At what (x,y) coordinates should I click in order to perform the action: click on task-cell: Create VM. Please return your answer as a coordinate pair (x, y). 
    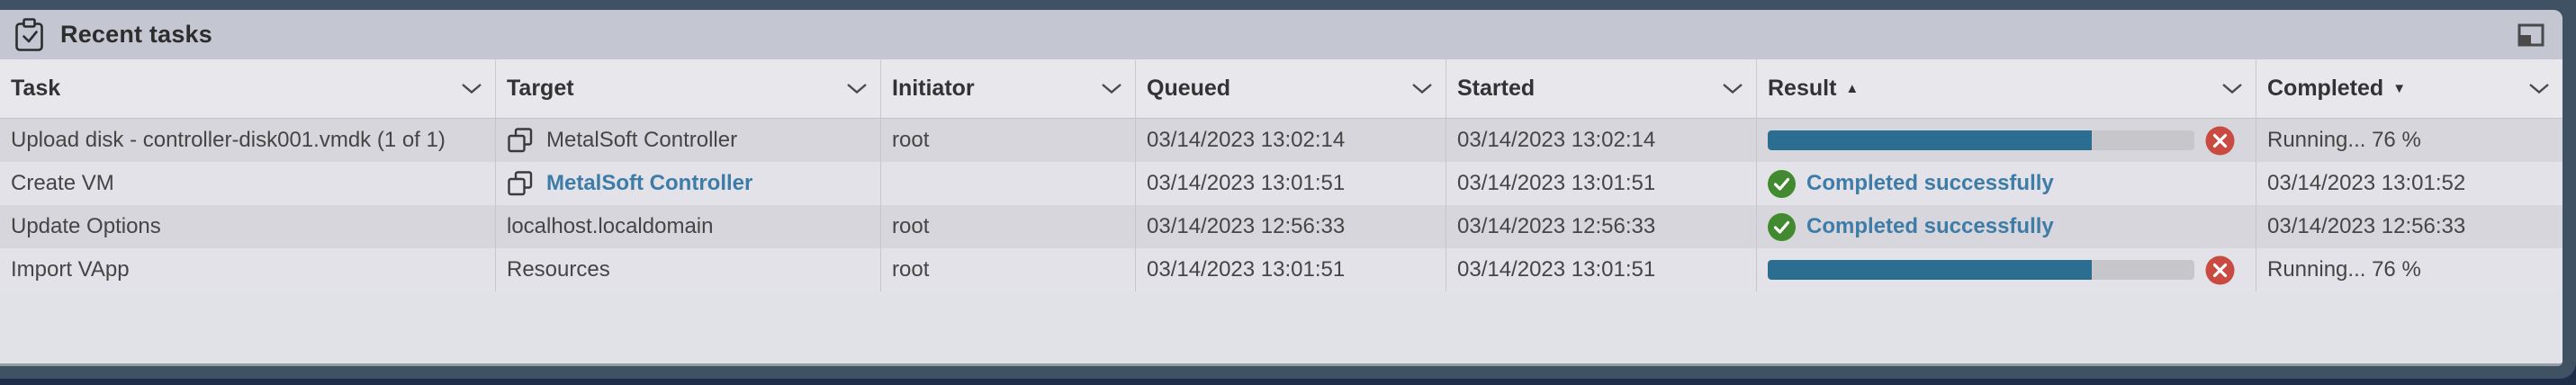
    Looking at the image, I should click on (248, 183).